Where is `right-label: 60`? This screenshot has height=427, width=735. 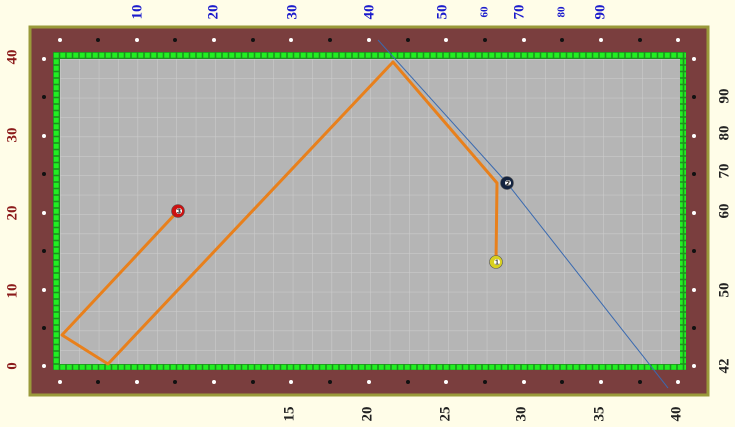
right-label: 60 is located at coordinates (724, 211).